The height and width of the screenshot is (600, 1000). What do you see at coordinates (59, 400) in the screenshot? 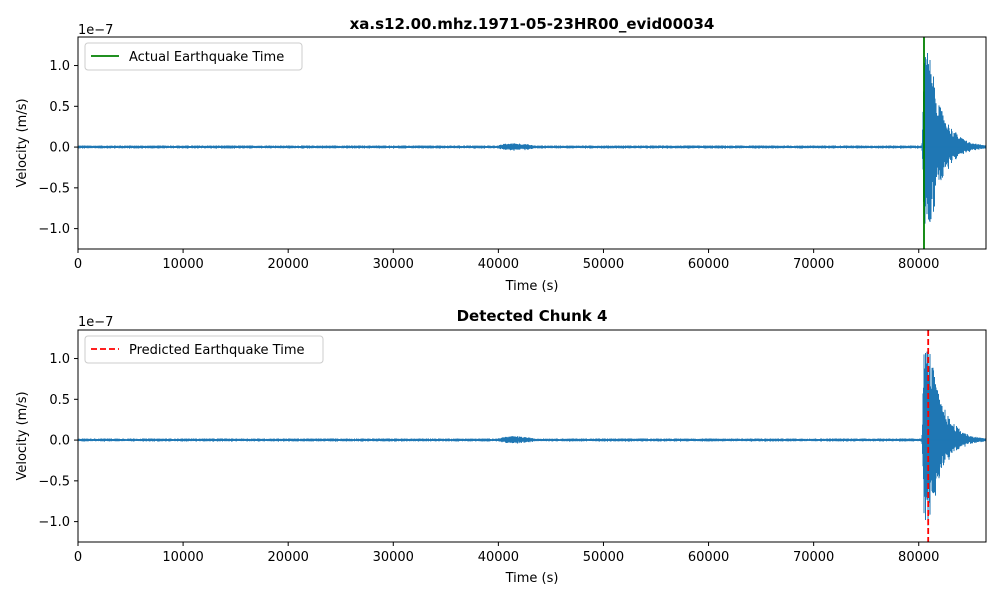
I see `bottom-chart-y-tick-label: 0.5` at bounding box center [59, 400].